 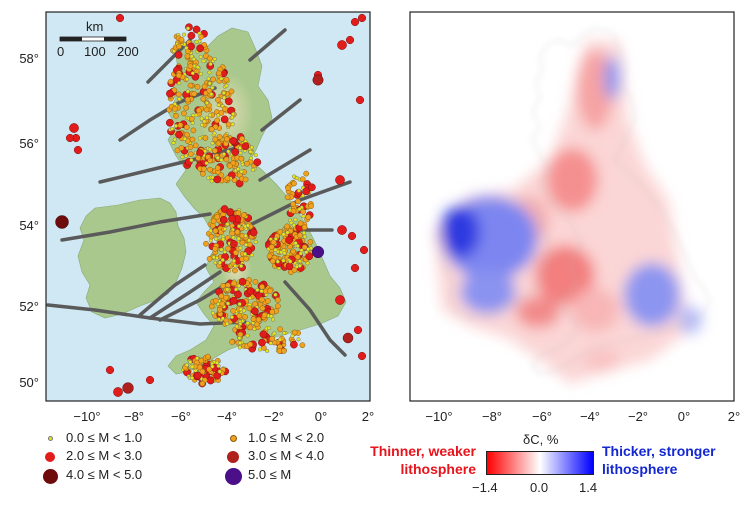 I want to click on legend-label: 4.0 ≤ M < 5.0, so click(x=104, y=474).